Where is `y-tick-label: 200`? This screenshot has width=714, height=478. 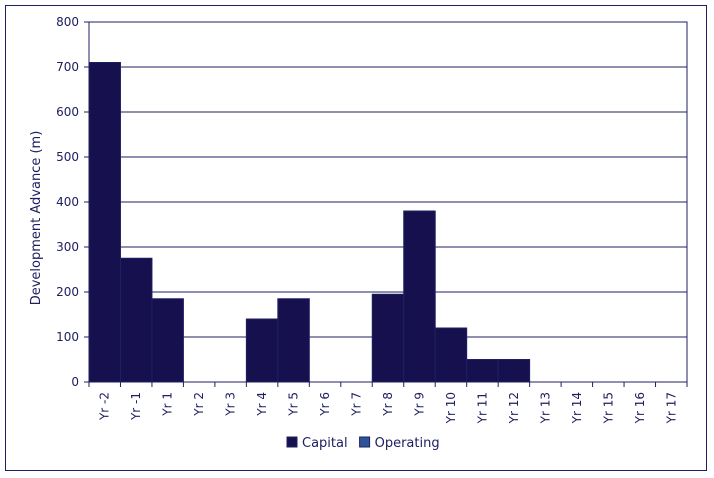 y-tick-label: 200 is located at coordinates (67, 292).